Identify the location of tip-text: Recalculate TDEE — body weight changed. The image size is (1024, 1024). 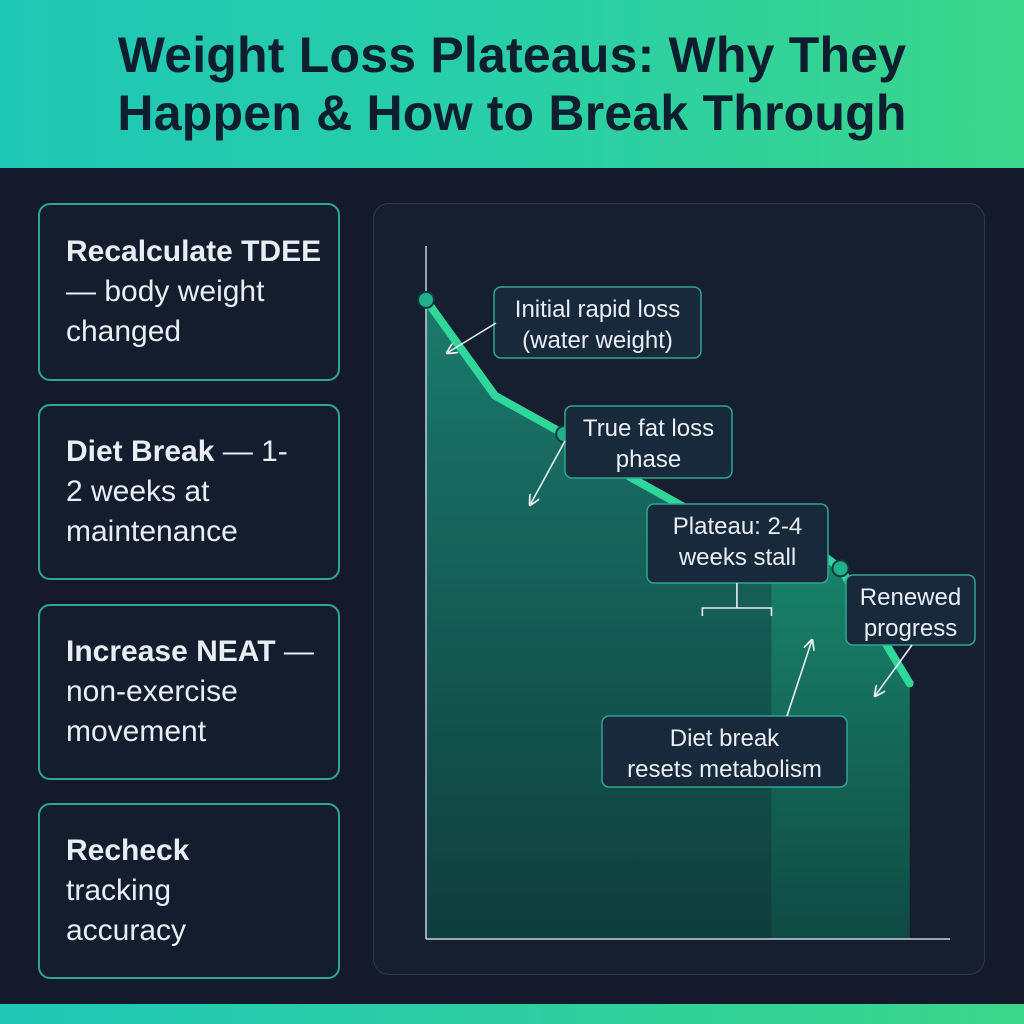
(196, 292).